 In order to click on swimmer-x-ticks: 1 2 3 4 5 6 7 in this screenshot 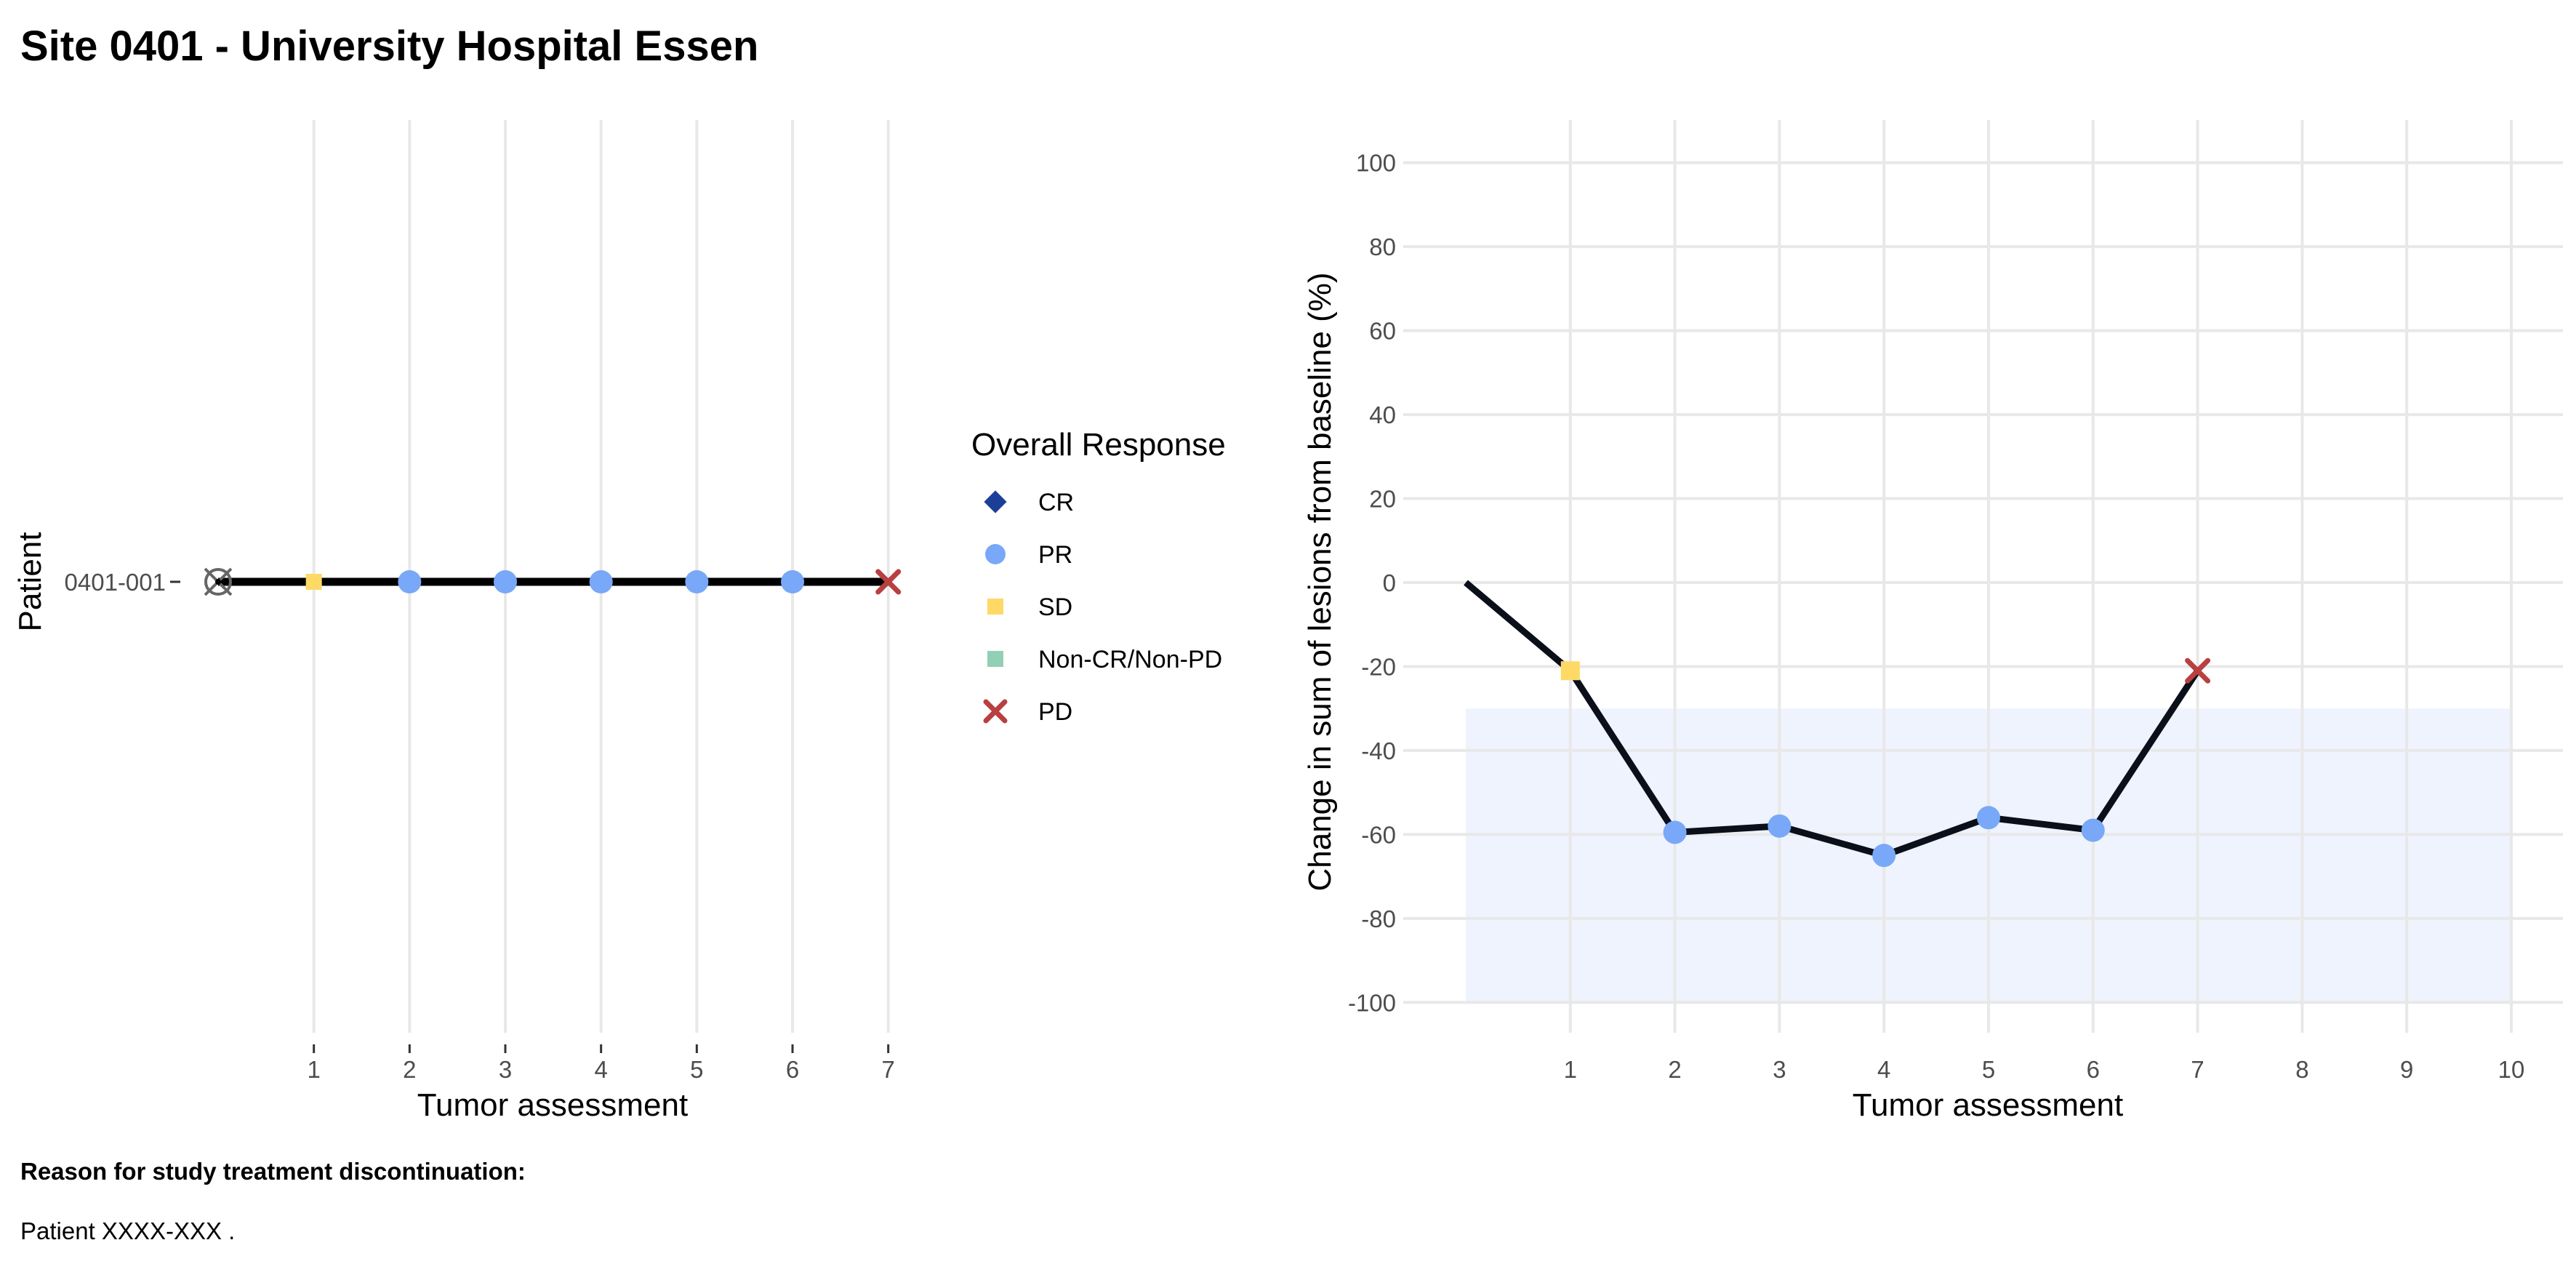, I will do `click(601, 1063)`.